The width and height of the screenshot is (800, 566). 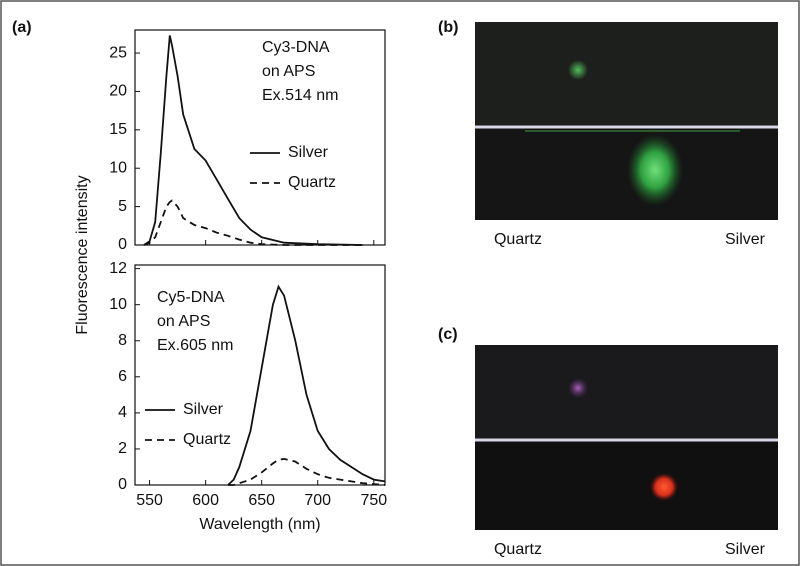 I want to click on annotation: Cy5-DNA, so click(x=191, y=297).